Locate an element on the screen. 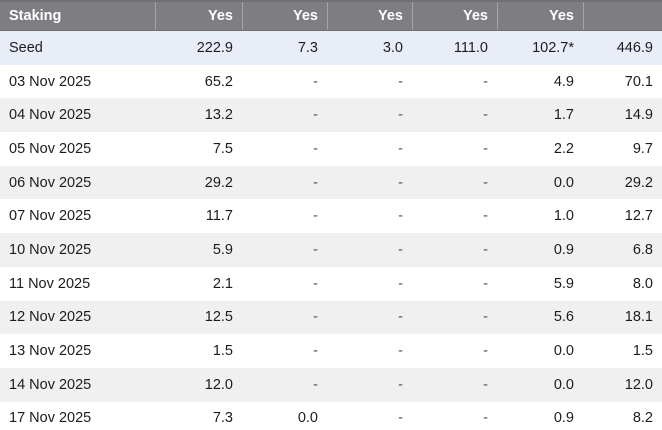 The height and width of the screenshot is (430, 662). row-value: 12.5 is located at coordinates (218, 317).